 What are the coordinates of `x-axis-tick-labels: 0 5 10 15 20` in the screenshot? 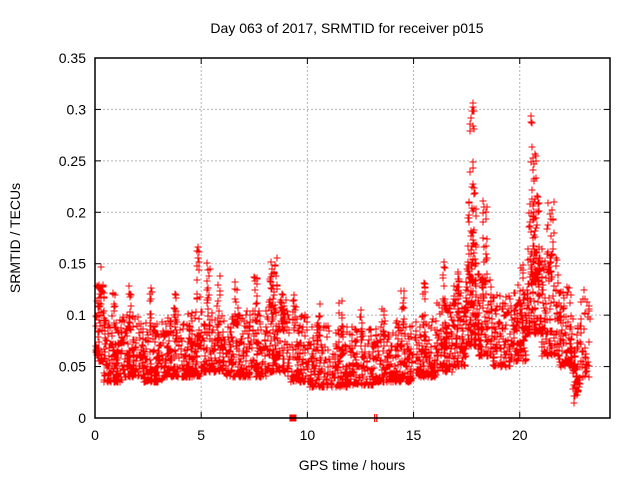 It's located at (309, 435).